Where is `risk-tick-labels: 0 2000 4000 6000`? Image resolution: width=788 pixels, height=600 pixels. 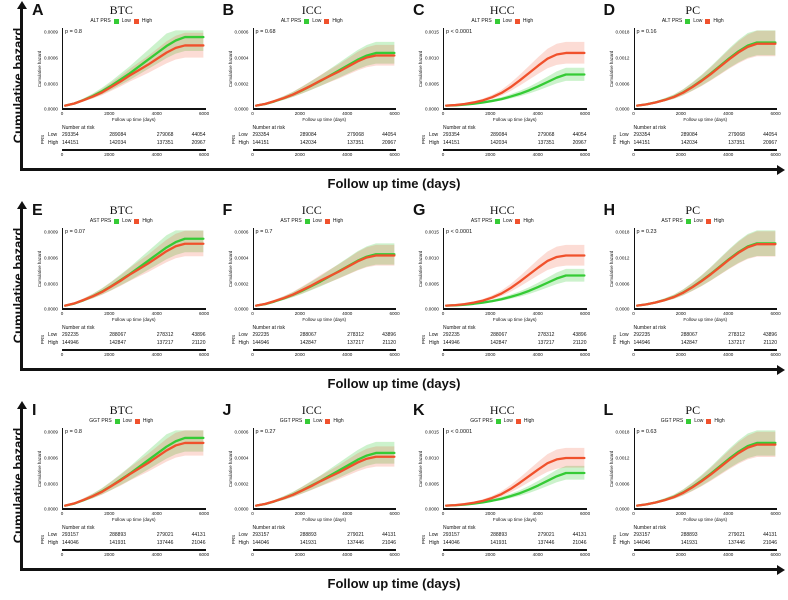
risk-tick-labels: 0 2000 4000 6000 is located at coordinates (516, 155).